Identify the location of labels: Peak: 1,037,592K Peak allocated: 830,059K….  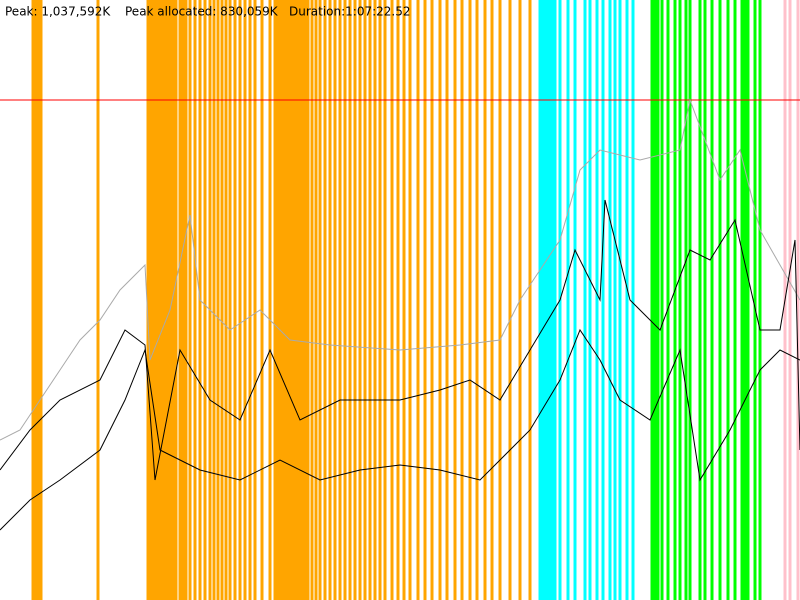
(208, 12).